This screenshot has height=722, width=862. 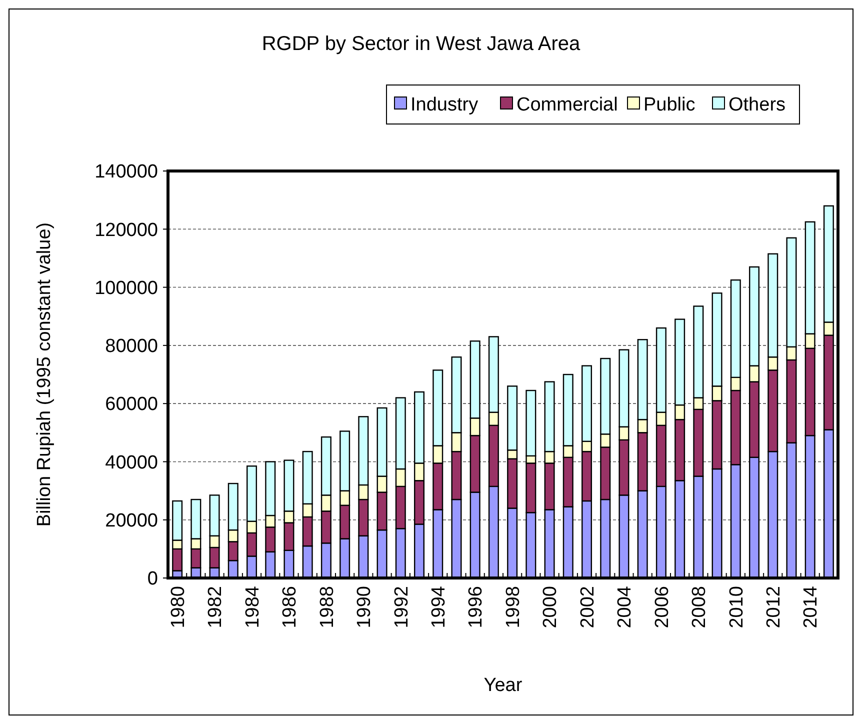 What do you see at coordinates (737, 607) in the screenshot?
I see `x-tick-label: 2010` at bounding box center [737, 607].